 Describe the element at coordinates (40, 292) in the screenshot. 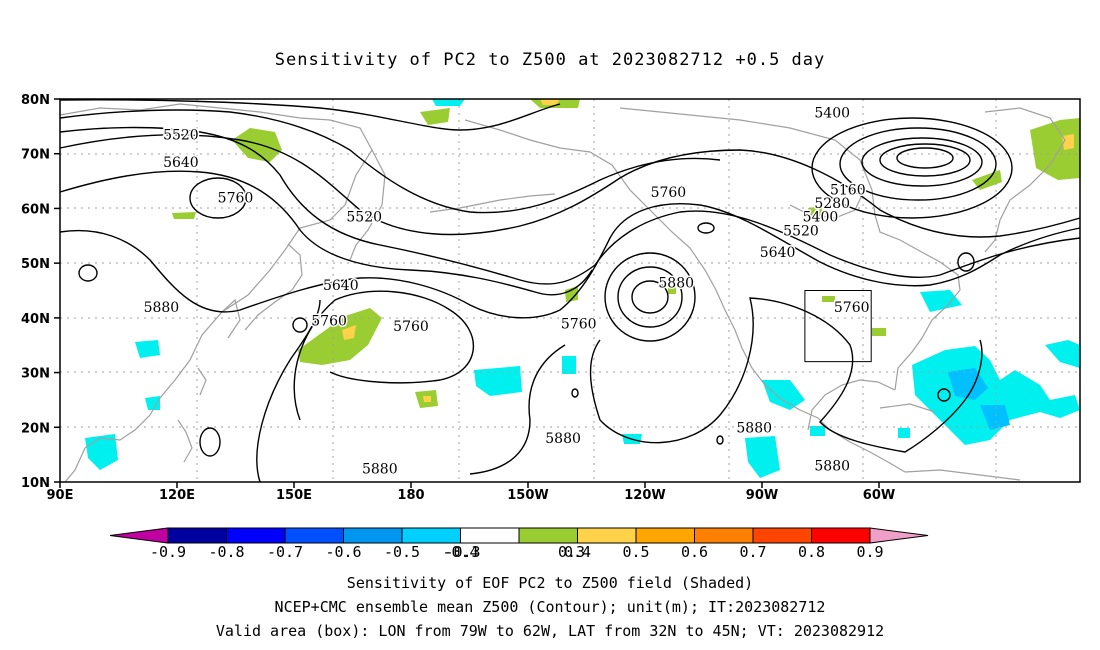

I see `latitude-labels: 80N 70N 60N 50N 40N 30N 20N 10N` at that location.